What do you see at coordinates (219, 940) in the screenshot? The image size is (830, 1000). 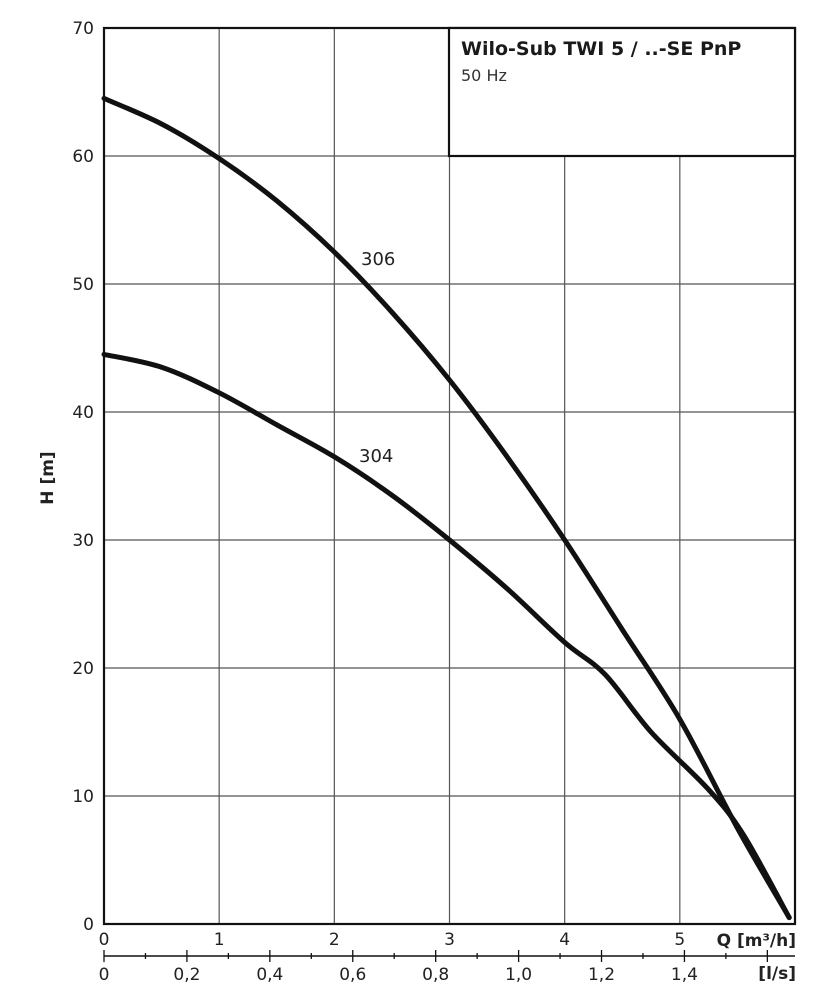 I see `x-tick-label: 1` at bounding box center [219, 940].